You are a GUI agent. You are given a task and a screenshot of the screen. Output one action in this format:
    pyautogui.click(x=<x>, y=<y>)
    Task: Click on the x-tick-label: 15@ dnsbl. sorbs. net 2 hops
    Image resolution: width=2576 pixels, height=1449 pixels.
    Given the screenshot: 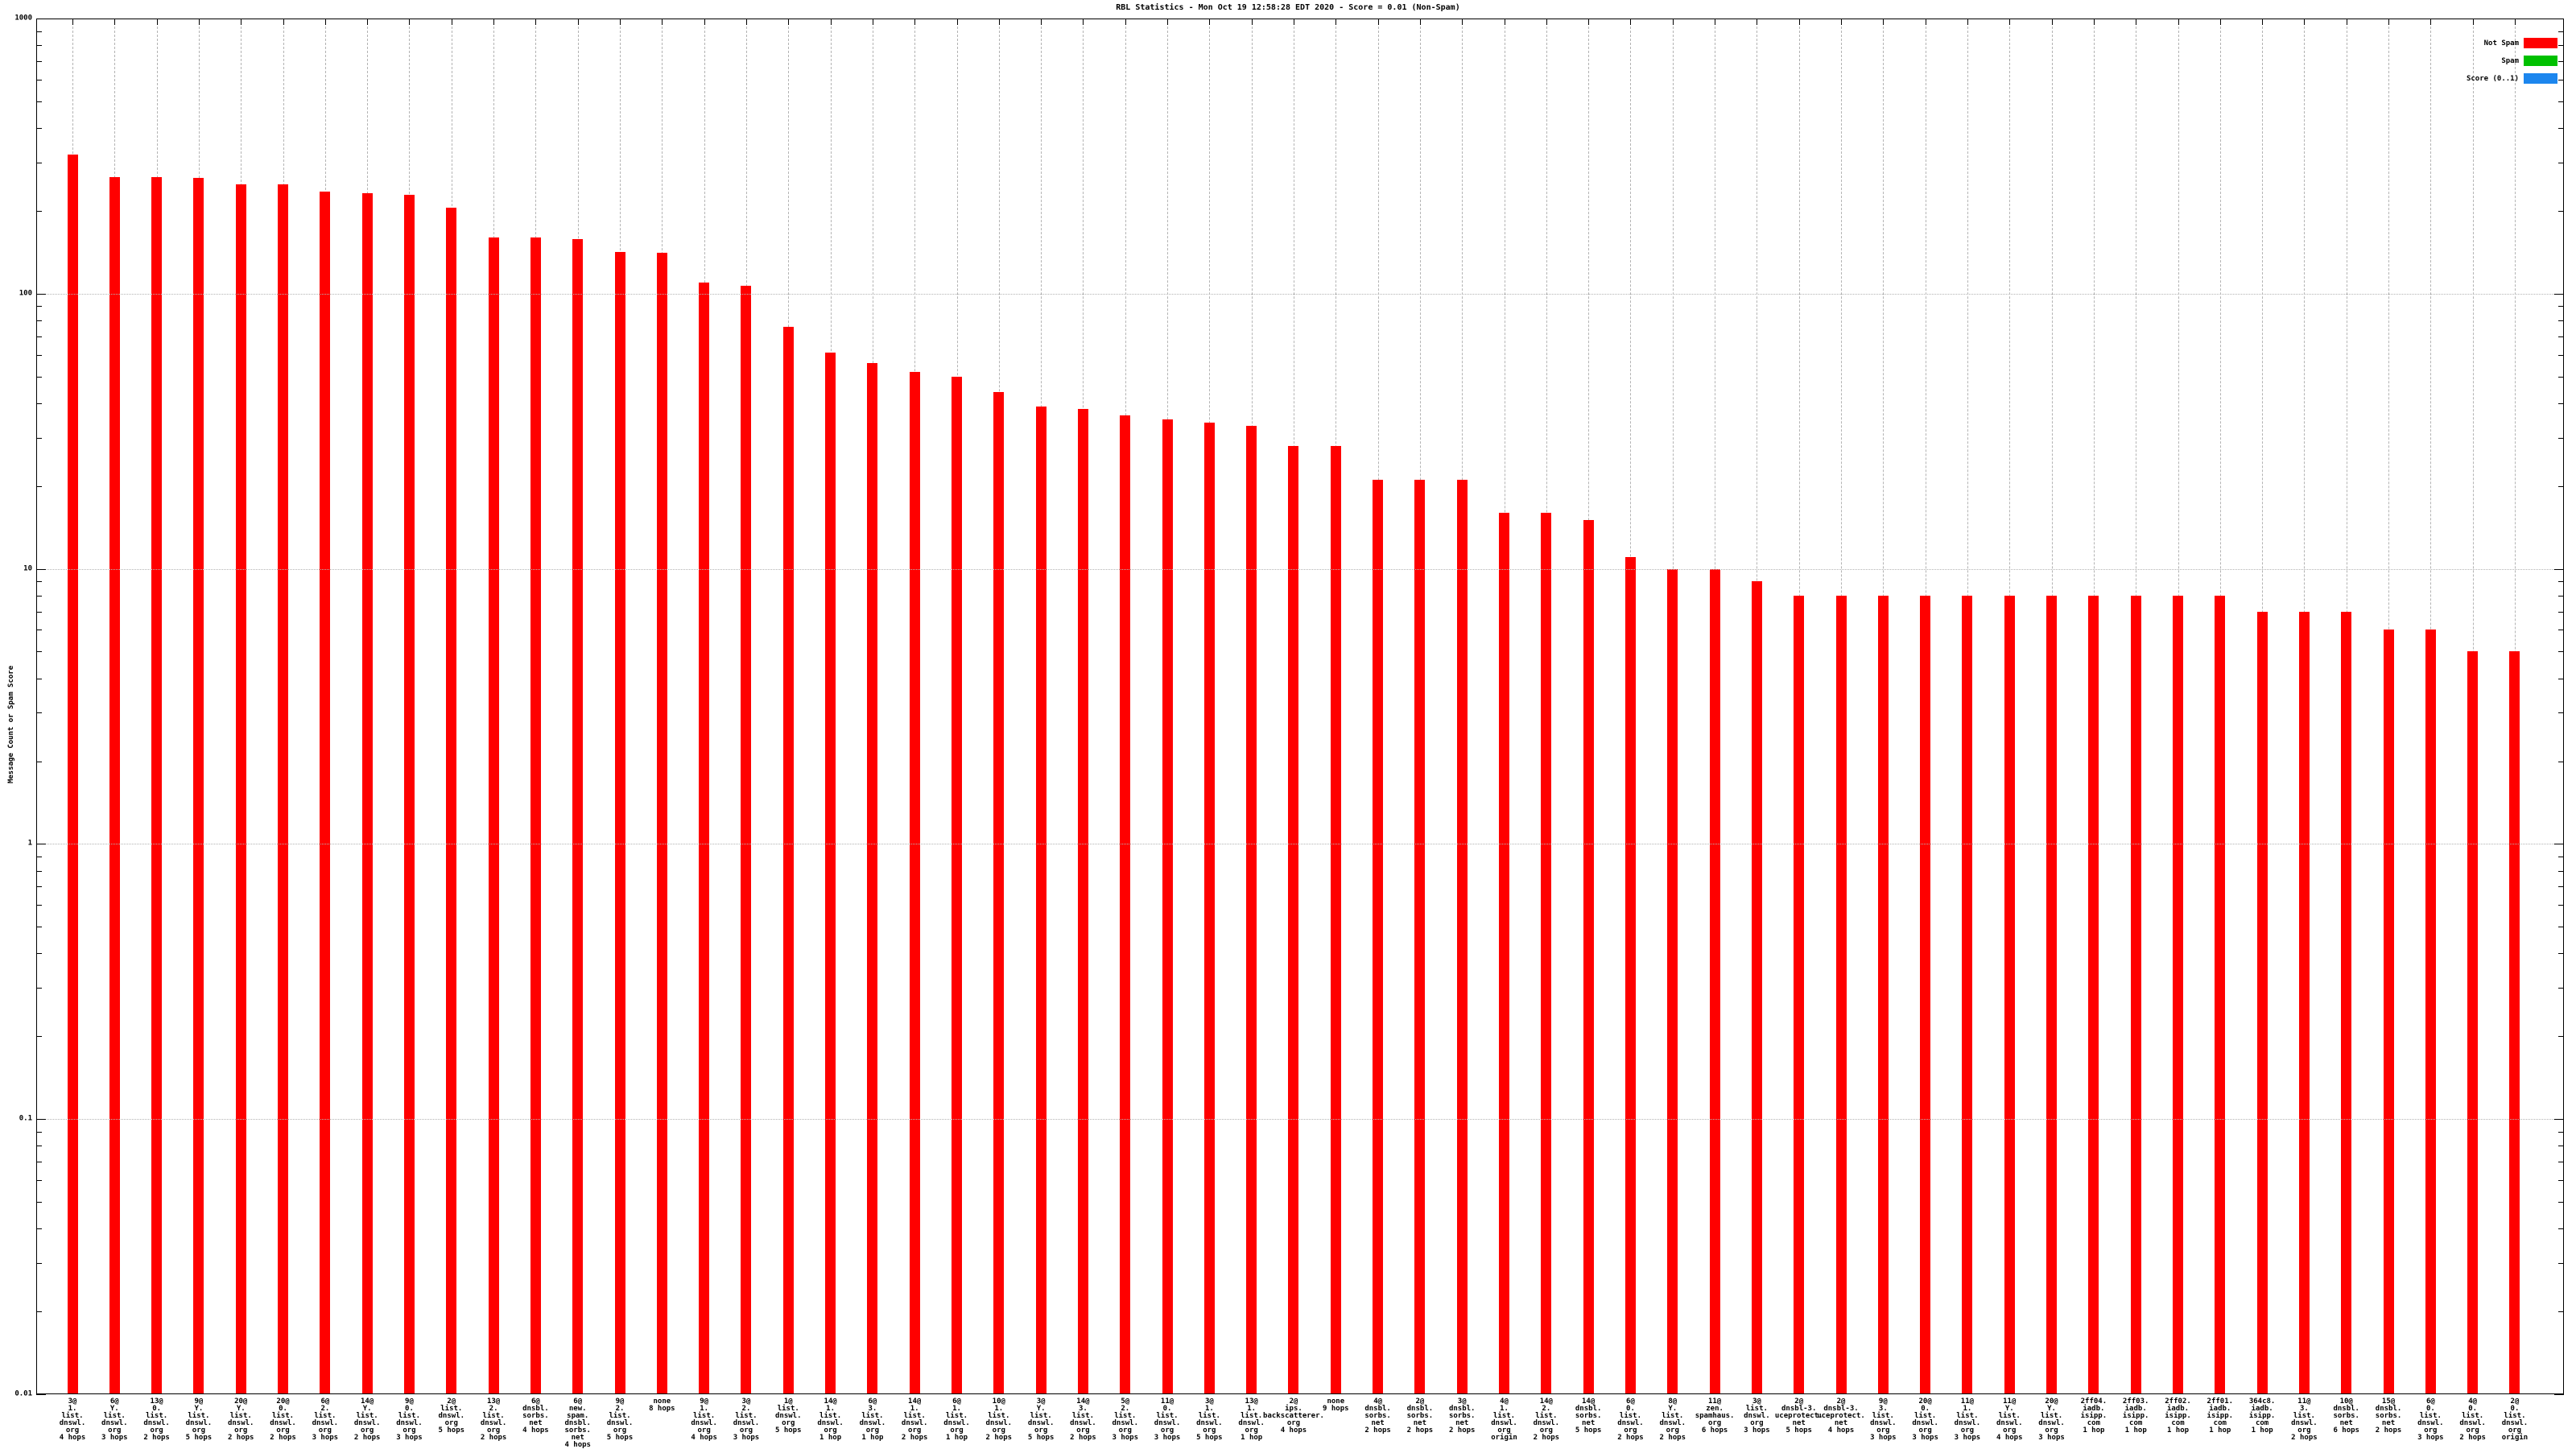 What is the action you would take?
    pyautogui.click(x=2388, y=1416)
    